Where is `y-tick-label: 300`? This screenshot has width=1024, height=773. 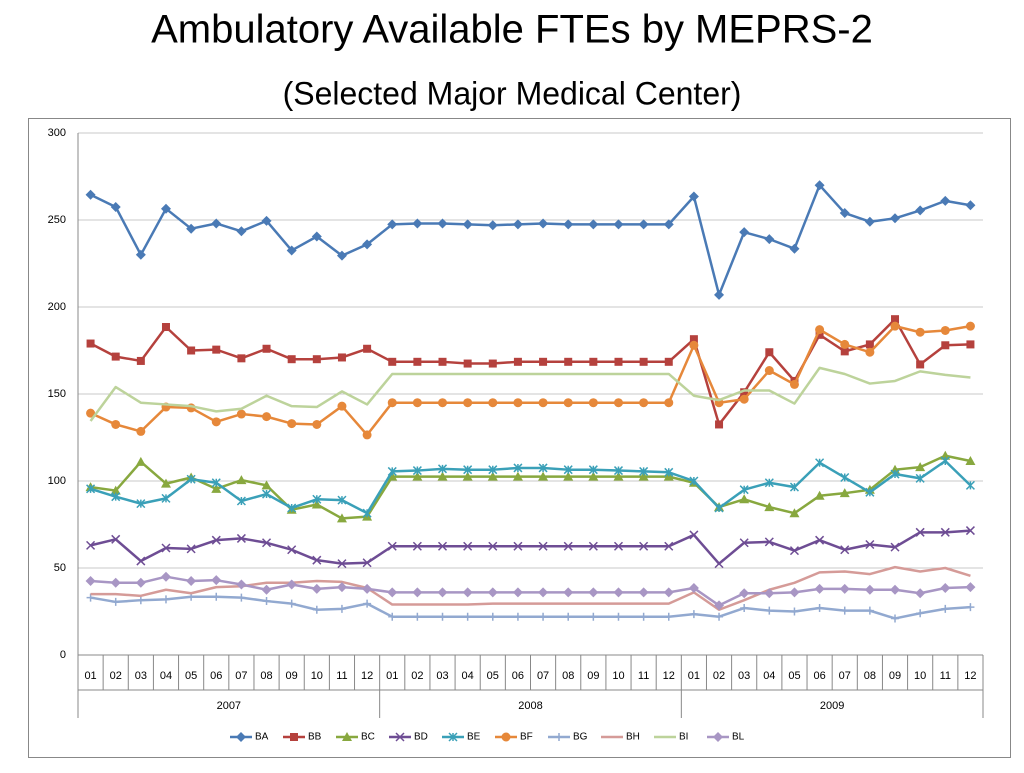 y-tick-label: 300 is located at coordinates (57, 133).